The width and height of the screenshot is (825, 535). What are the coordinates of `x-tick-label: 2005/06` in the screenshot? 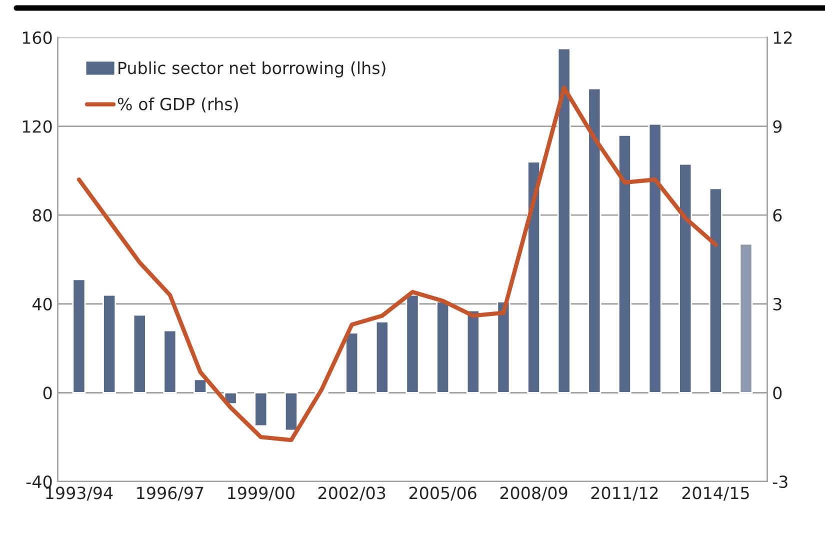 It's located at (442, 493).